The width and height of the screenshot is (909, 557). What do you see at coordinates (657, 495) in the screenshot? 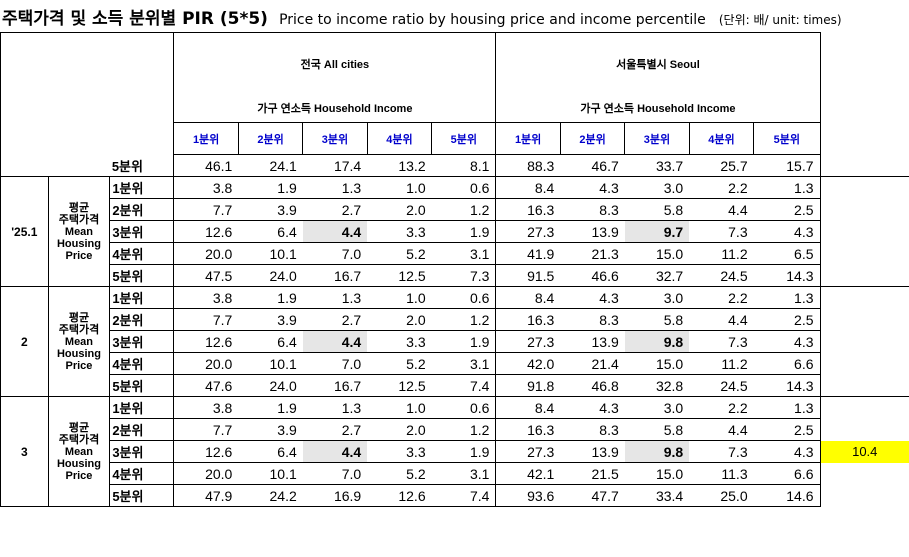
I see `value-cell: 33.4` at bounding box center [657, 495].